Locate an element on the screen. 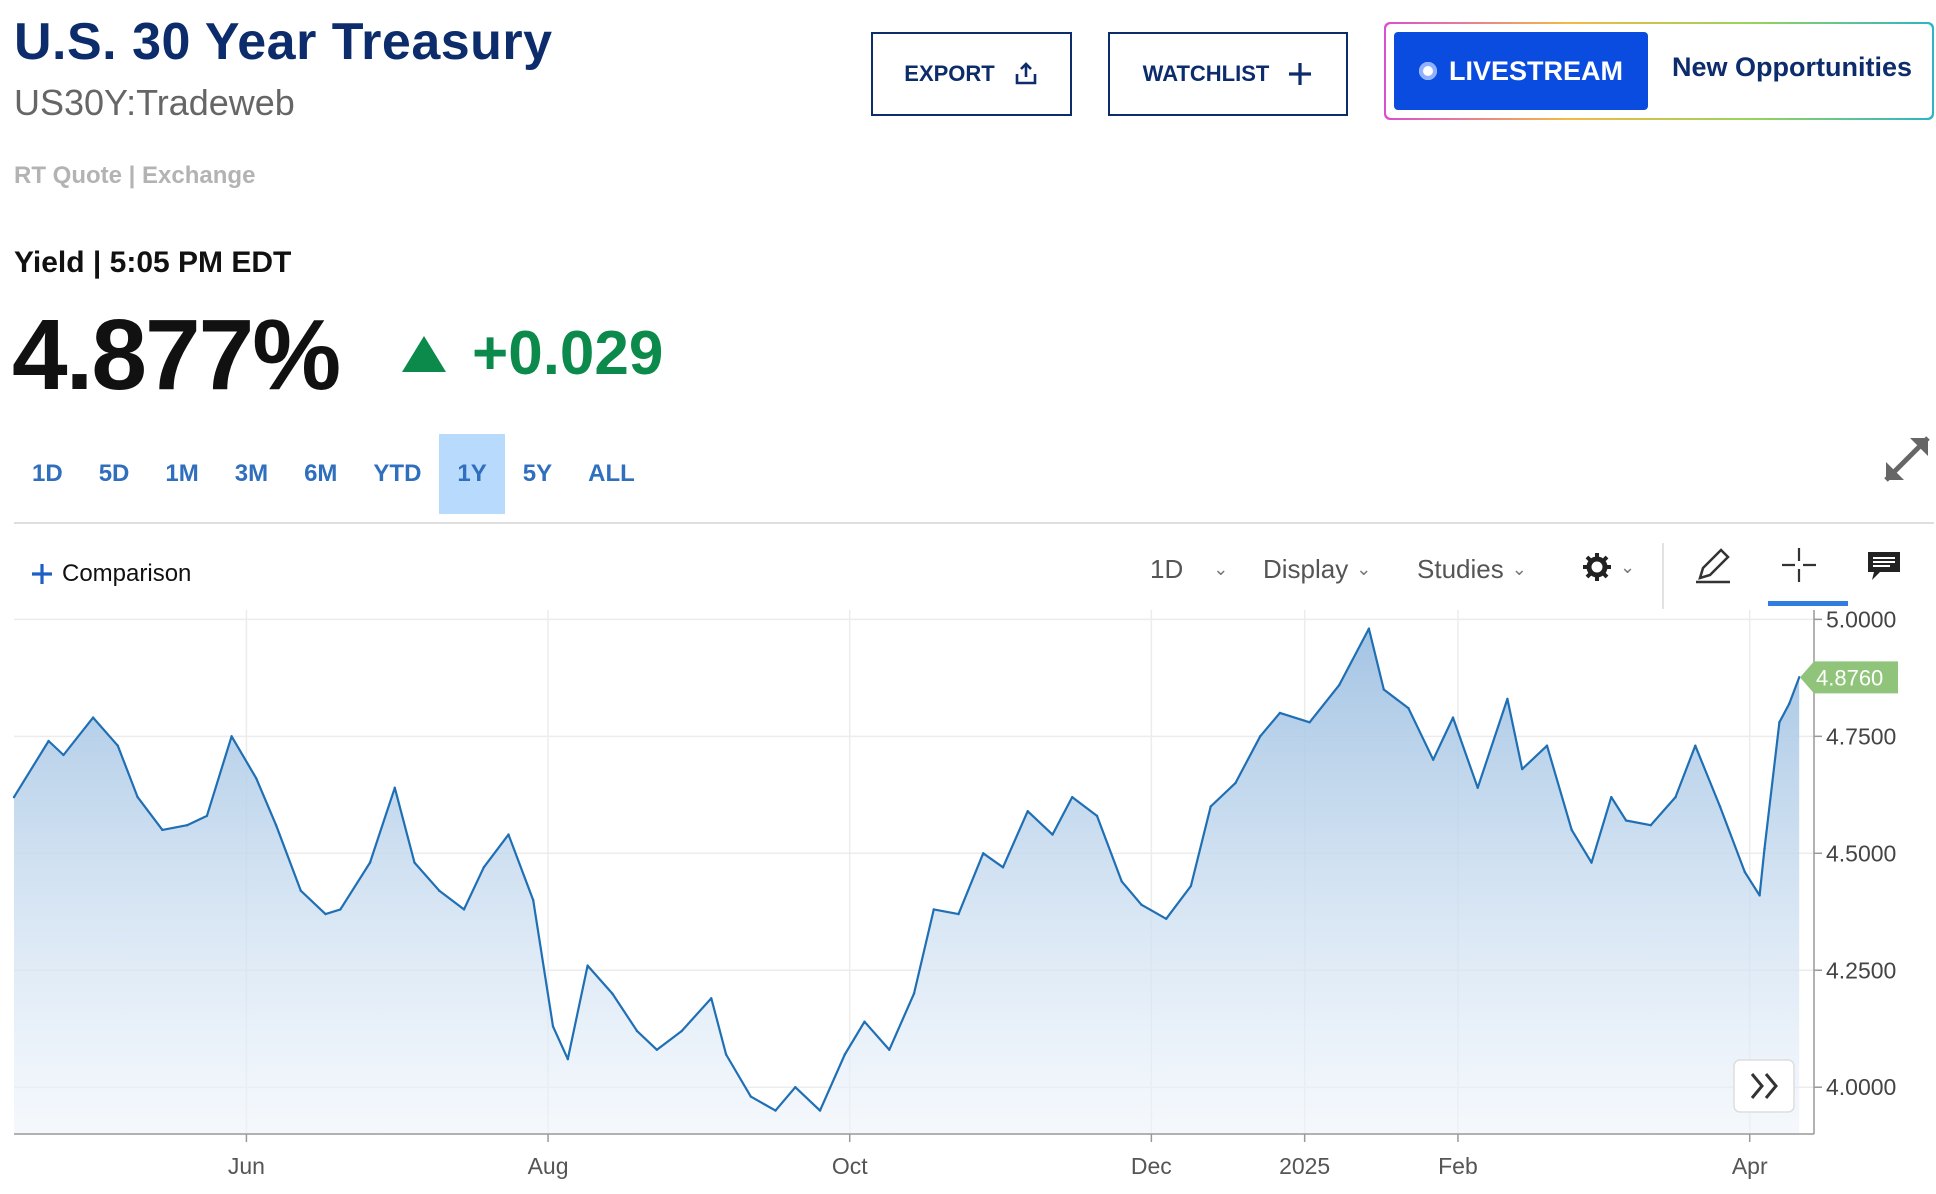  last-price-tag is located at coordinates (1849, 677).